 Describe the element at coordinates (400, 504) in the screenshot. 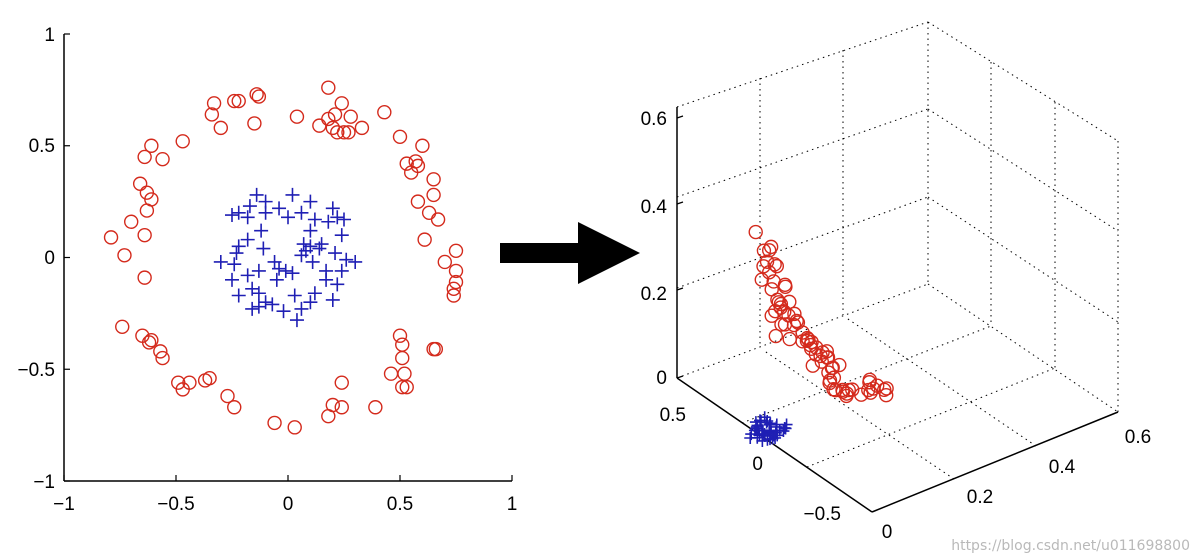

I see `x-tick-label-3: 0.5` at that location.